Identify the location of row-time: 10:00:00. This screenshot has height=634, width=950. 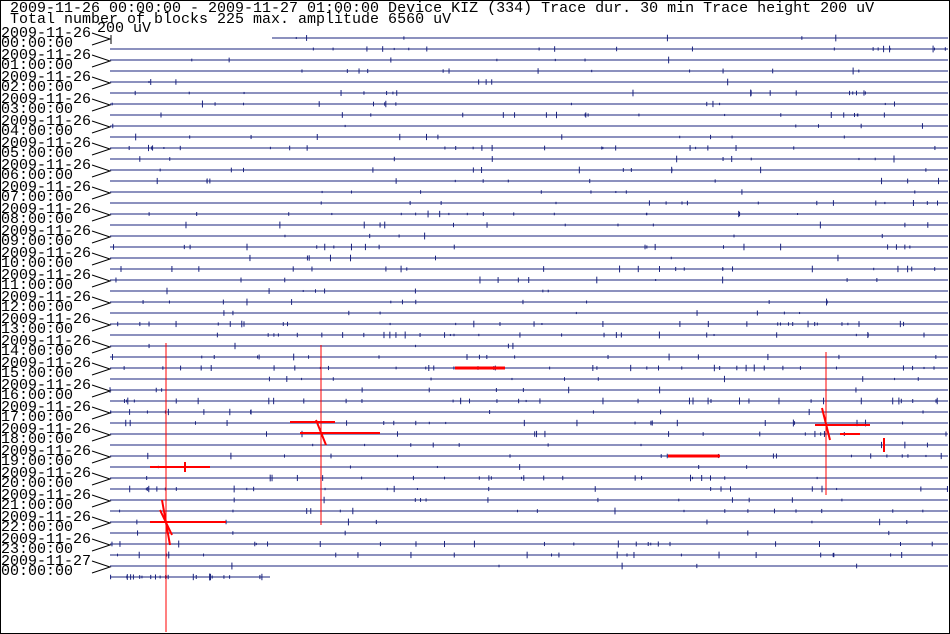
(37, 263).